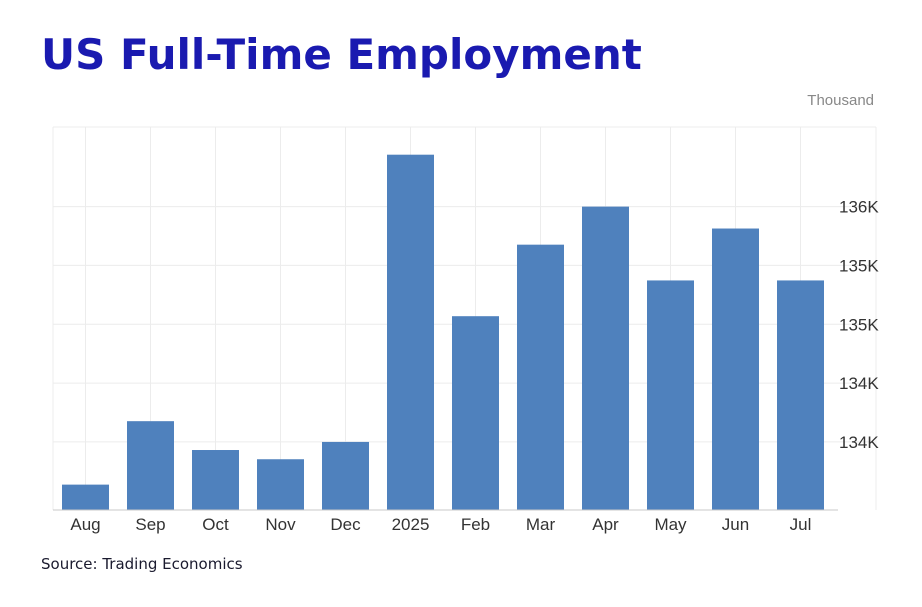 Image resolution: width=922 pixels, height=607 pixels. I want to click on y-tick-label: 136K, so click(859, 207).